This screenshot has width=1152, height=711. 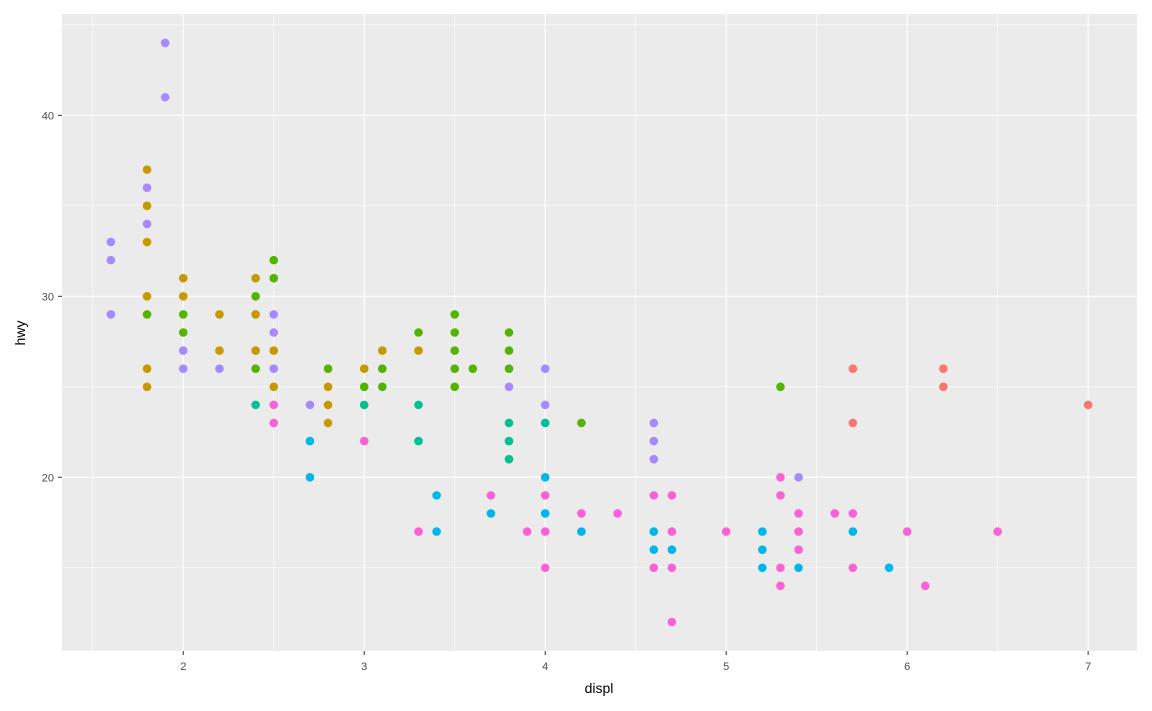 What do you see at coordinates (20, 333) in the screenshot?
I see `y-axis-title: hwy` at bounding box center [20, 333].